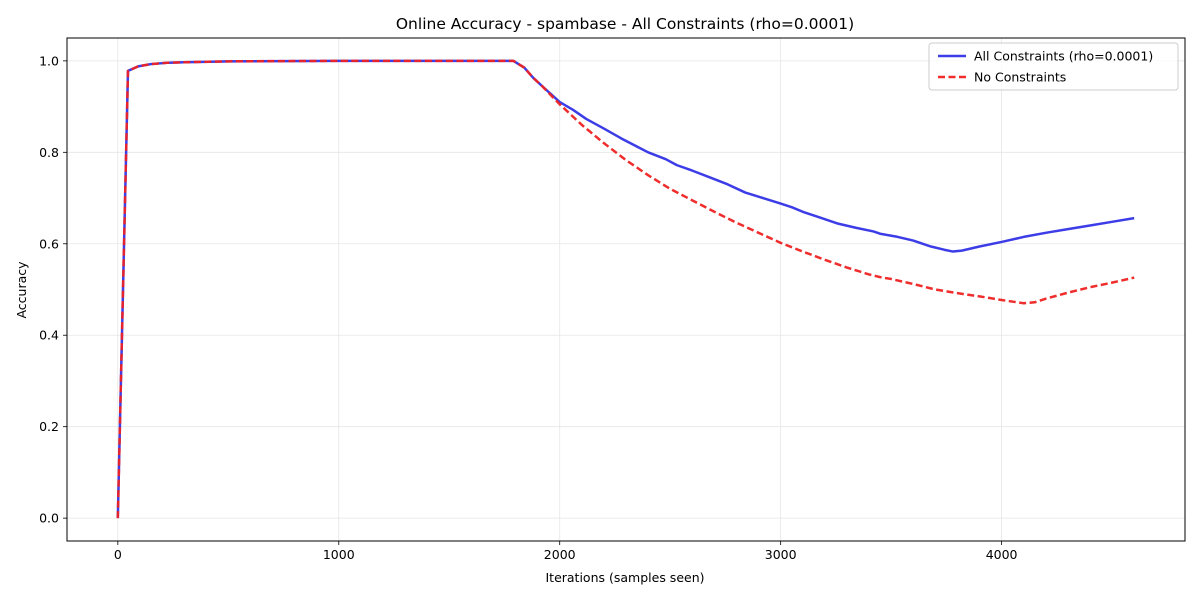  I want to click on y-tick-label: 0.4, so click(49, 335).